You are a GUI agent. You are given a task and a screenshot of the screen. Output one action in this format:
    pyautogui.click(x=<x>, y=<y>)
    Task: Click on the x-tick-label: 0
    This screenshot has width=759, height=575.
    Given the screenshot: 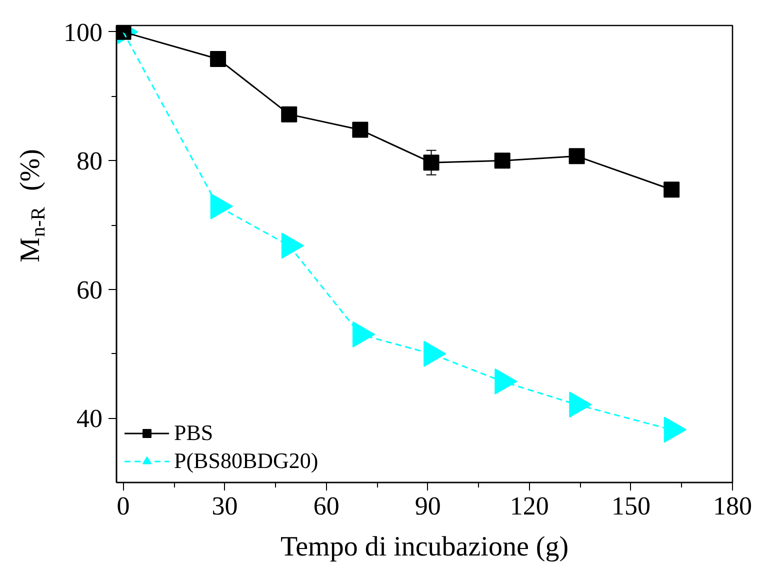 What is the action you would take?
    pyautogui.click(x=123, y=506)
    